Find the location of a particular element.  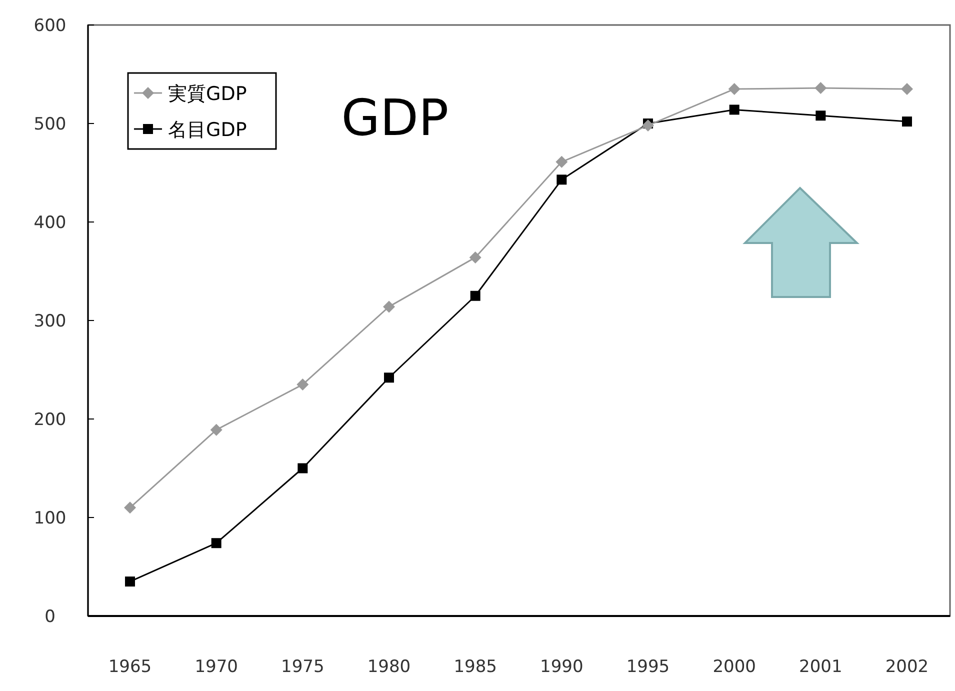

y-tick-label: 600 is located at coordinates (50, 26).